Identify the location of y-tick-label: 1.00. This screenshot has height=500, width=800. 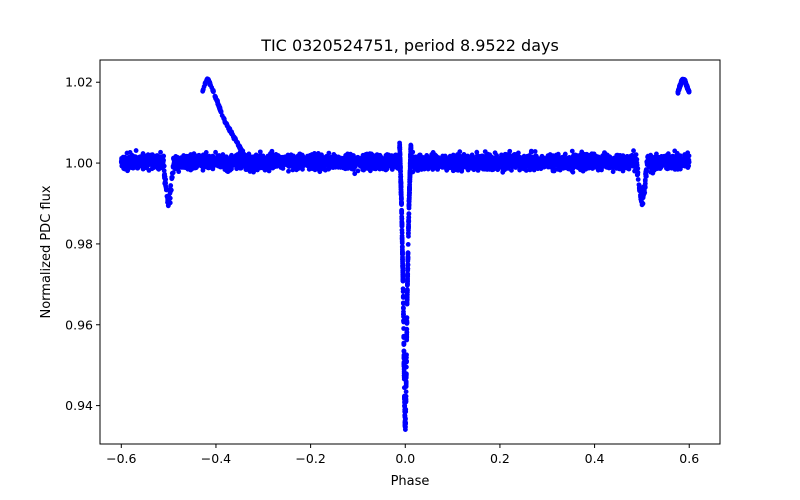
(79, 163).